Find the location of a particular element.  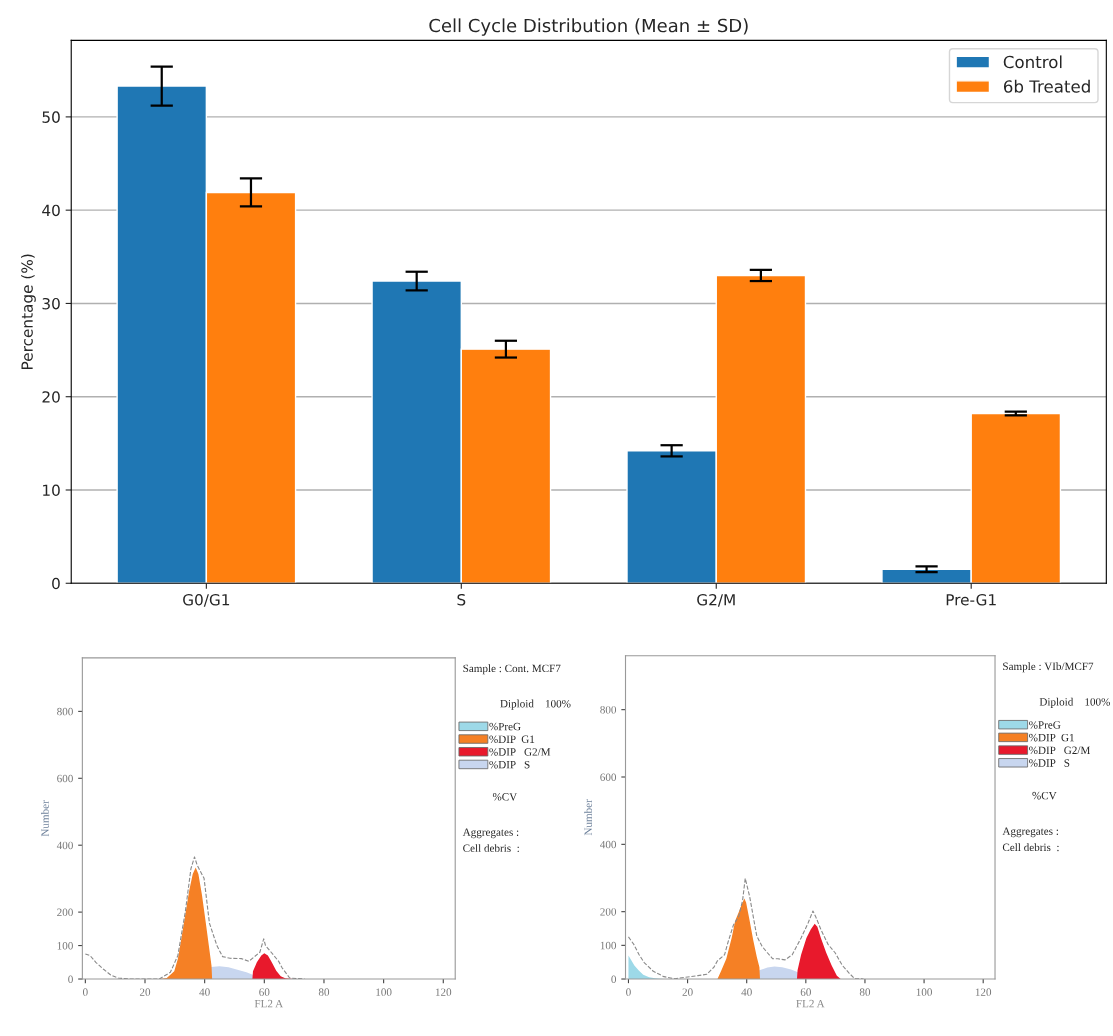

x-tick-label: G0/G1 is located at coordinates (206, 600).